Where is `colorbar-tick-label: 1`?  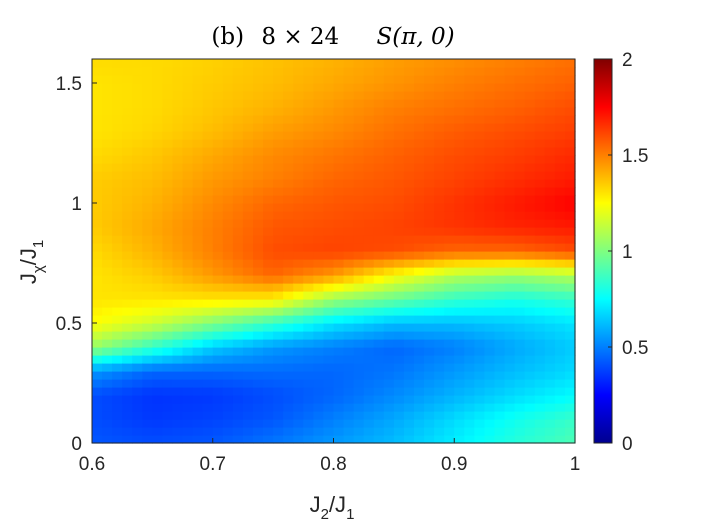 colorbar-tick-label: 1 is located at coordinates (627, 252).